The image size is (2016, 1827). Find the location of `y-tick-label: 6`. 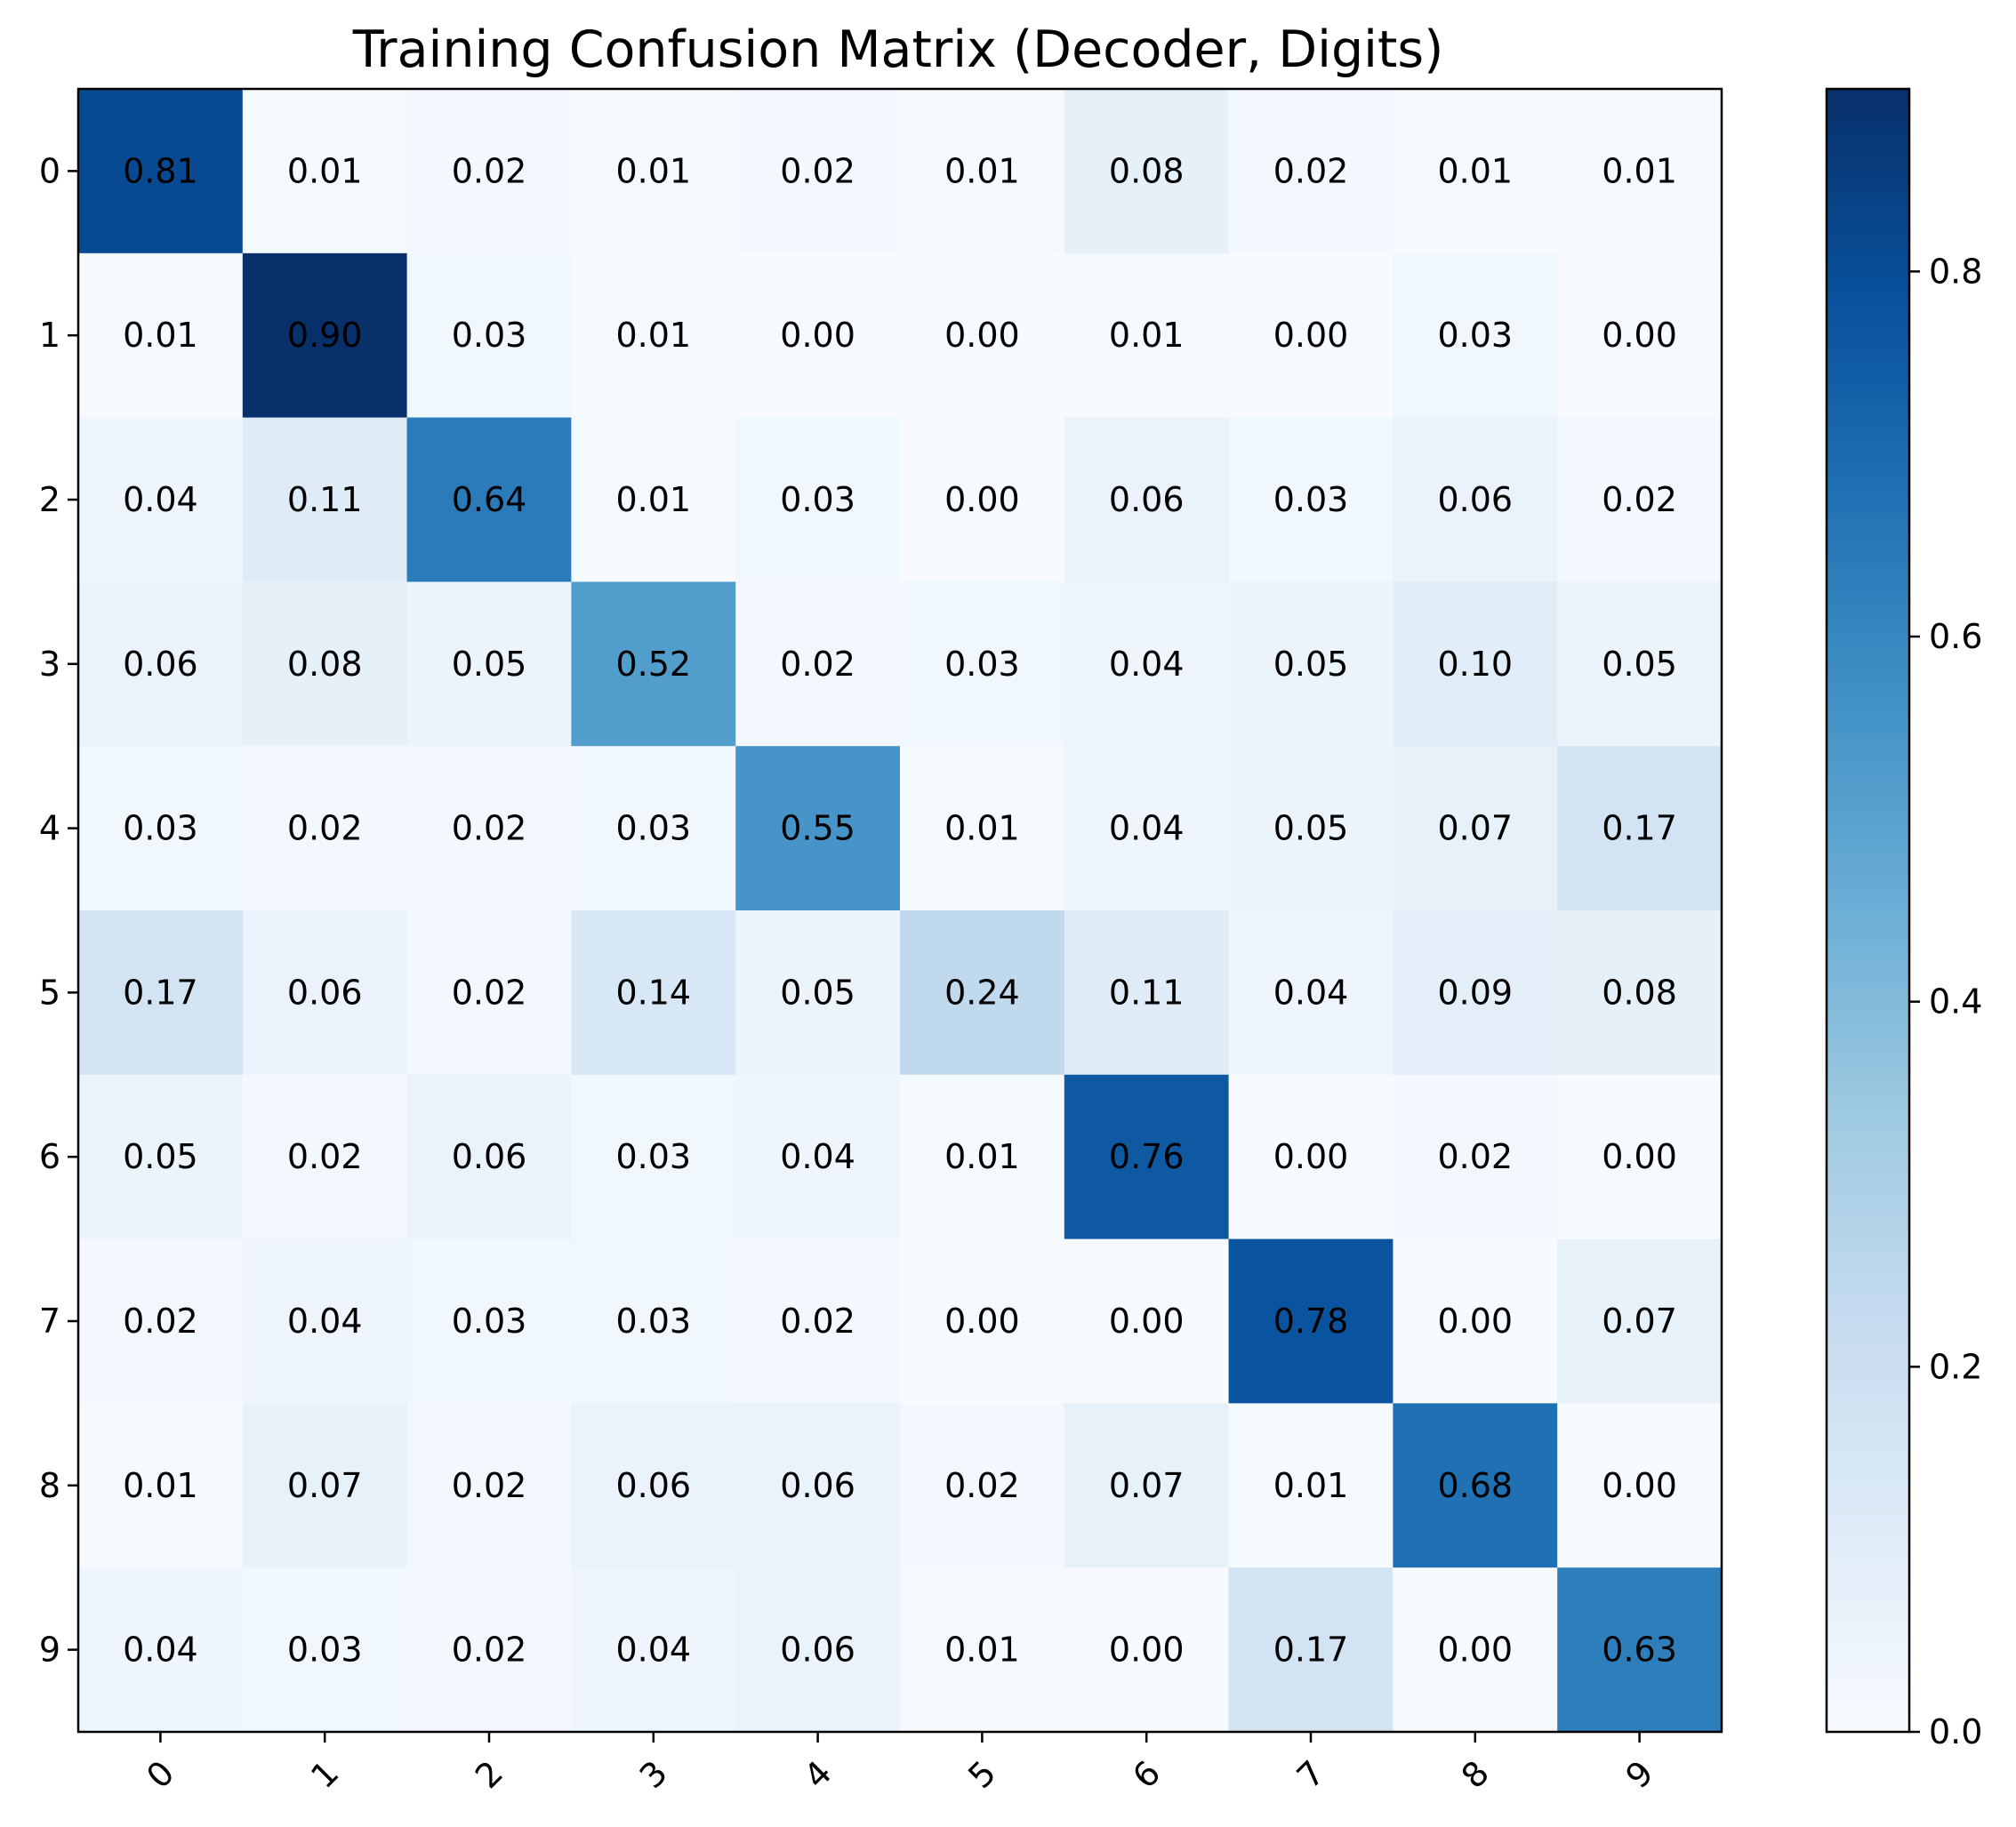

y-tick-label: 6 is located at coordinates (49, 1156).